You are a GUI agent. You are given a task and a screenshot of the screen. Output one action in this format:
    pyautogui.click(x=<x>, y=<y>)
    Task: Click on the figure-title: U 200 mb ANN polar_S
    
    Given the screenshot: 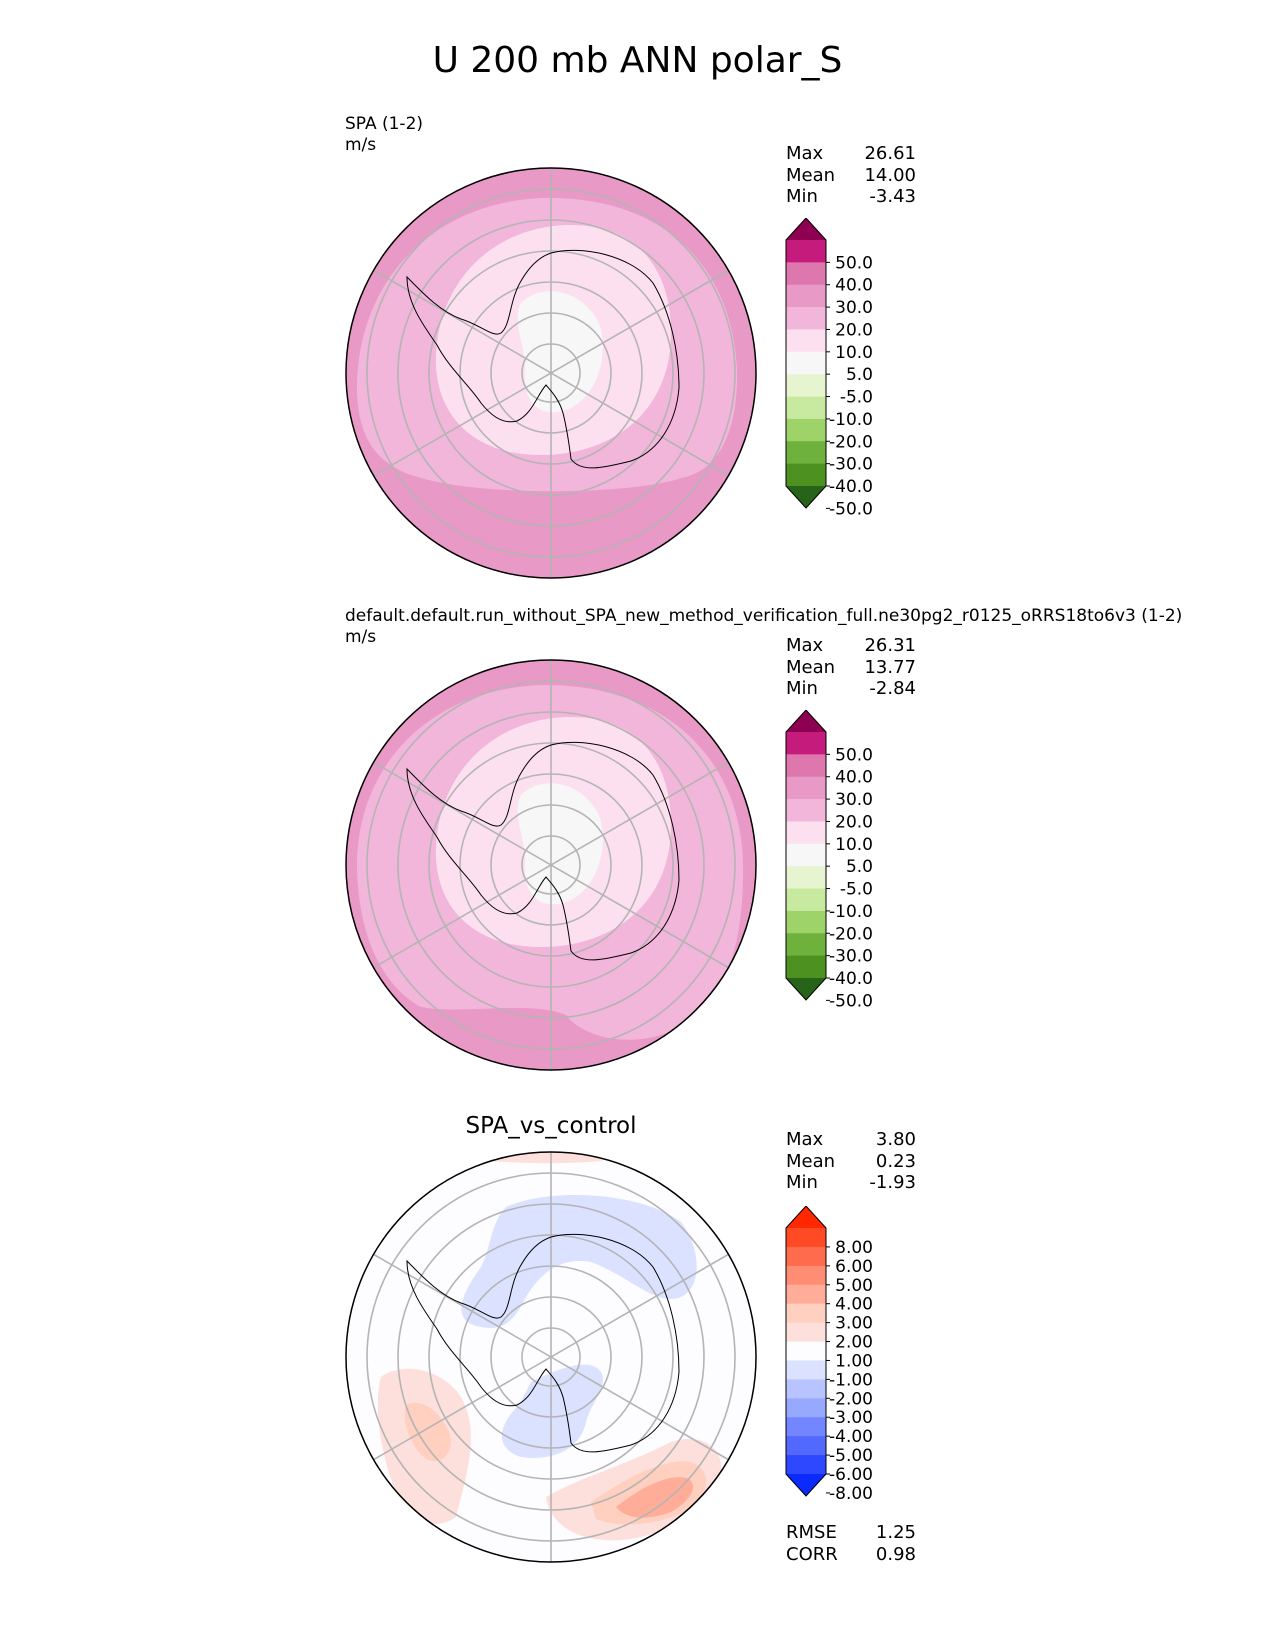 What is the action you would take?
    pyautogui.click(x=637, y=60)
    